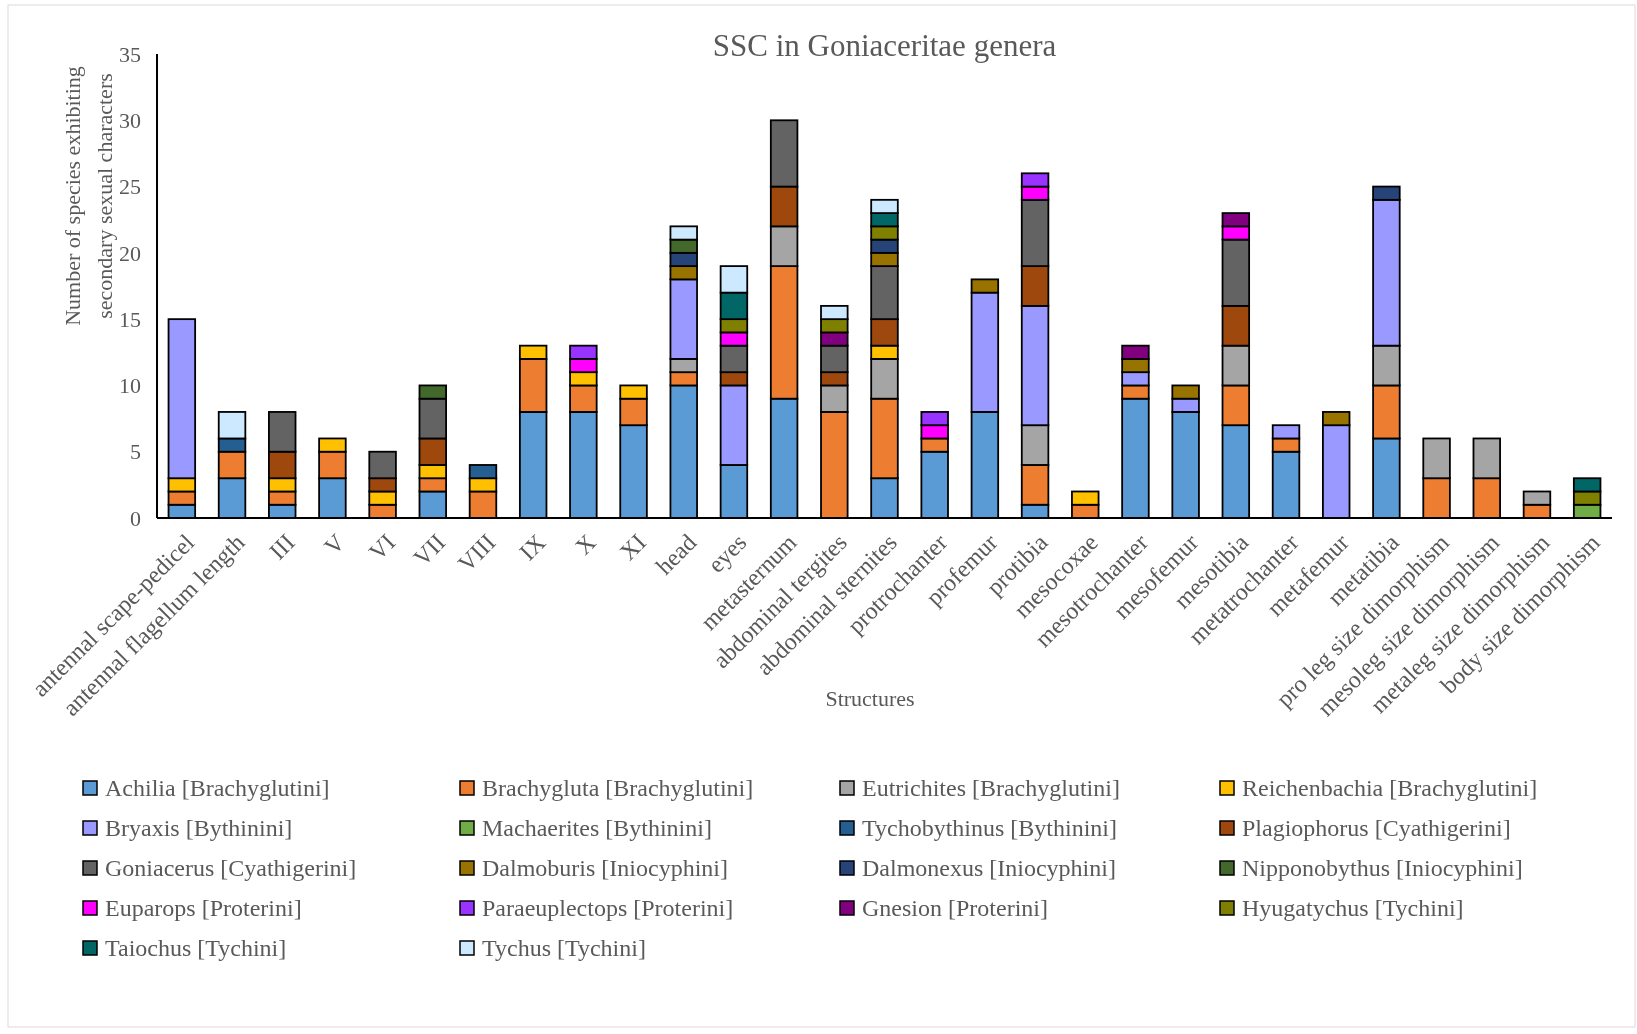 The image size is (1637, 1034). What do you see at coordinates (564, 948) in the screenshot?
I see `legend-label: Tychus [Tychini]` at bounding box center [564, 948].